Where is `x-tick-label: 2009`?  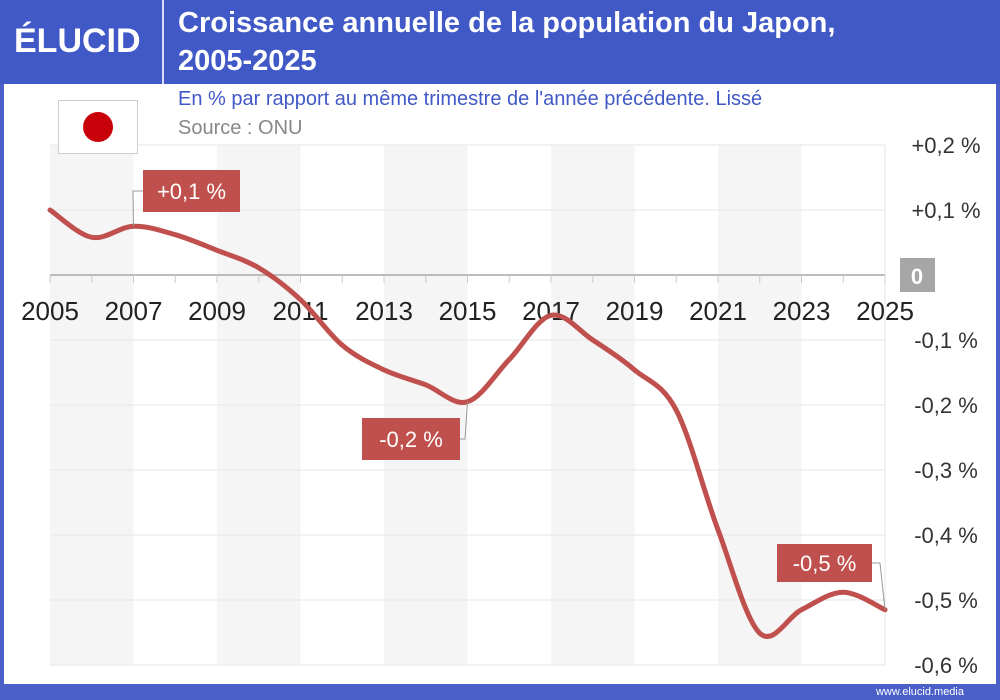
x-tick-label: 2009 is located at coordinates (217, 311).